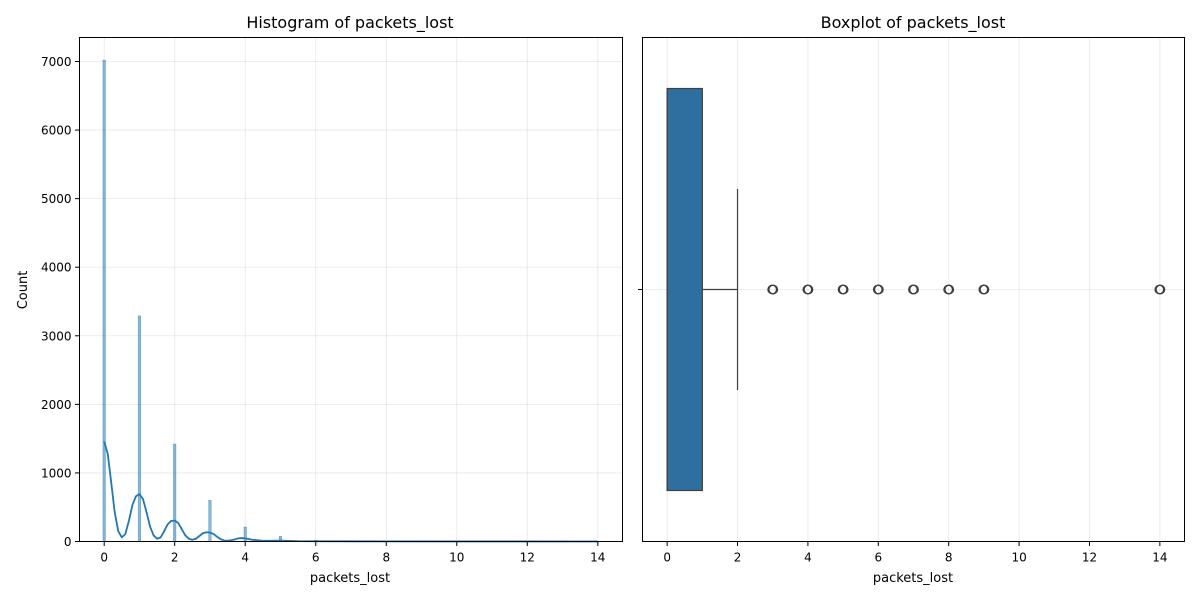 This screenshot has height=600, width=1200. I want to click on histogram-x-tick-label: 6, so click(316, 558).